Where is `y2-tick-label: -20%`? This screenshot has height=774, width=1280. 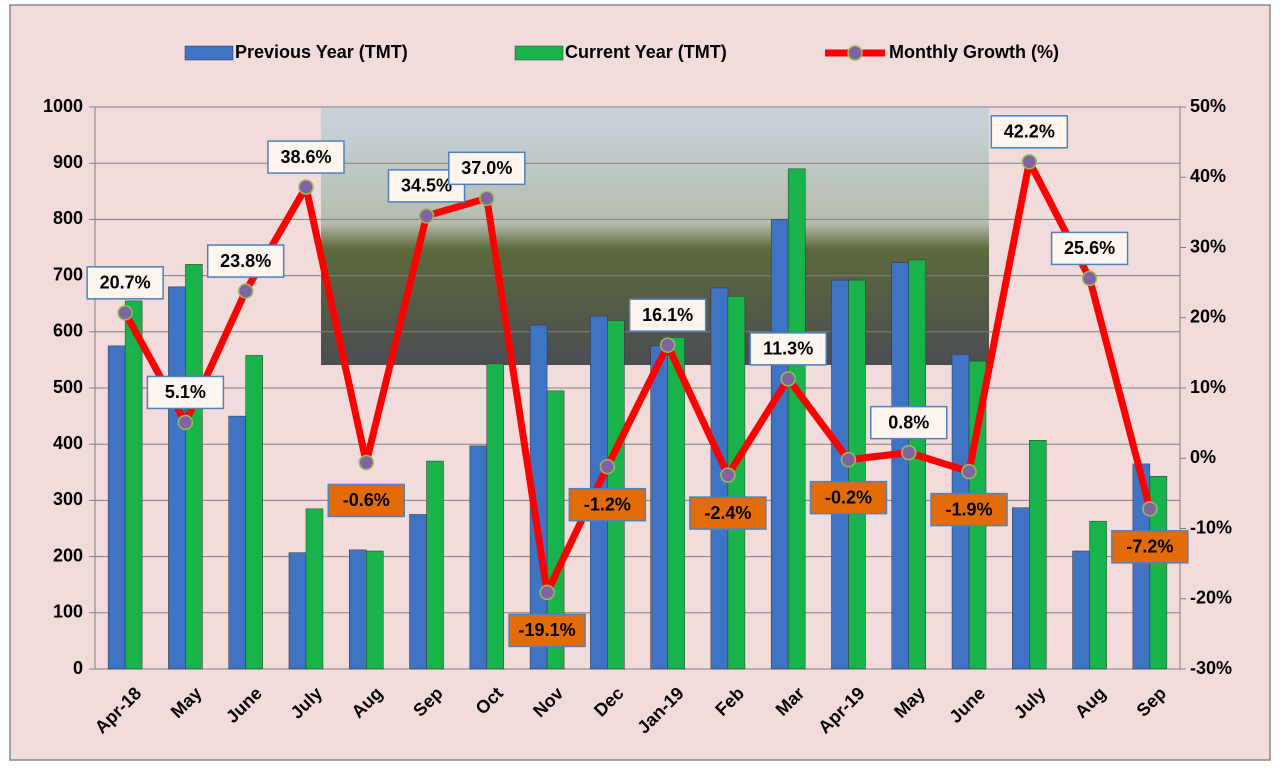 y2-tick-label: -20% is located at coordinates (1211, 598).